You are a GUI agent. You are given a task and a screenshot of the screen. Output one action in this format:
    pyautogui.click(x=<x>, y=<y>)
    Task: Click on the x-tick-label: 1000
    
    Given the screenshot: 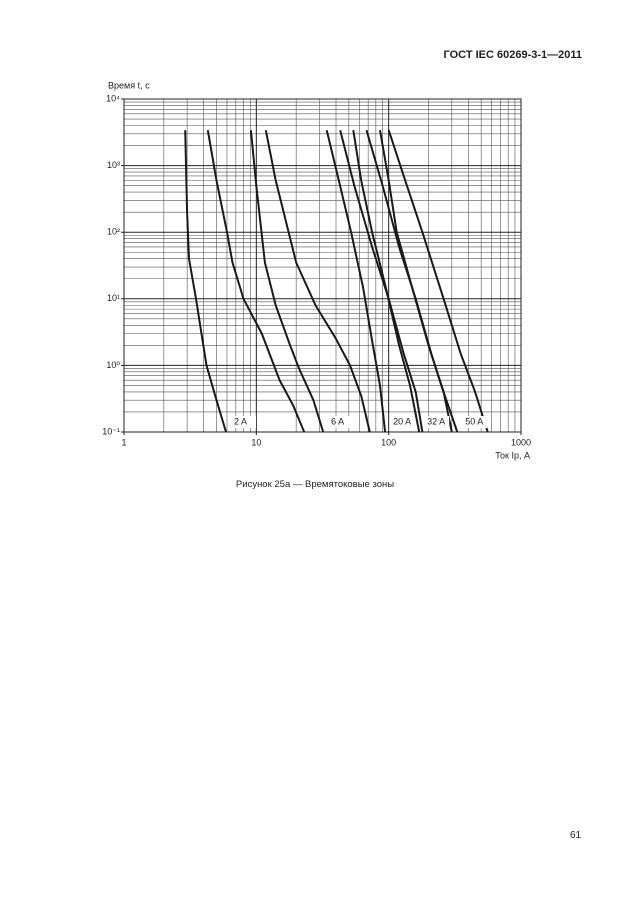 What is the action you would take?
    pyautogui.click(x=521, y=442)
    